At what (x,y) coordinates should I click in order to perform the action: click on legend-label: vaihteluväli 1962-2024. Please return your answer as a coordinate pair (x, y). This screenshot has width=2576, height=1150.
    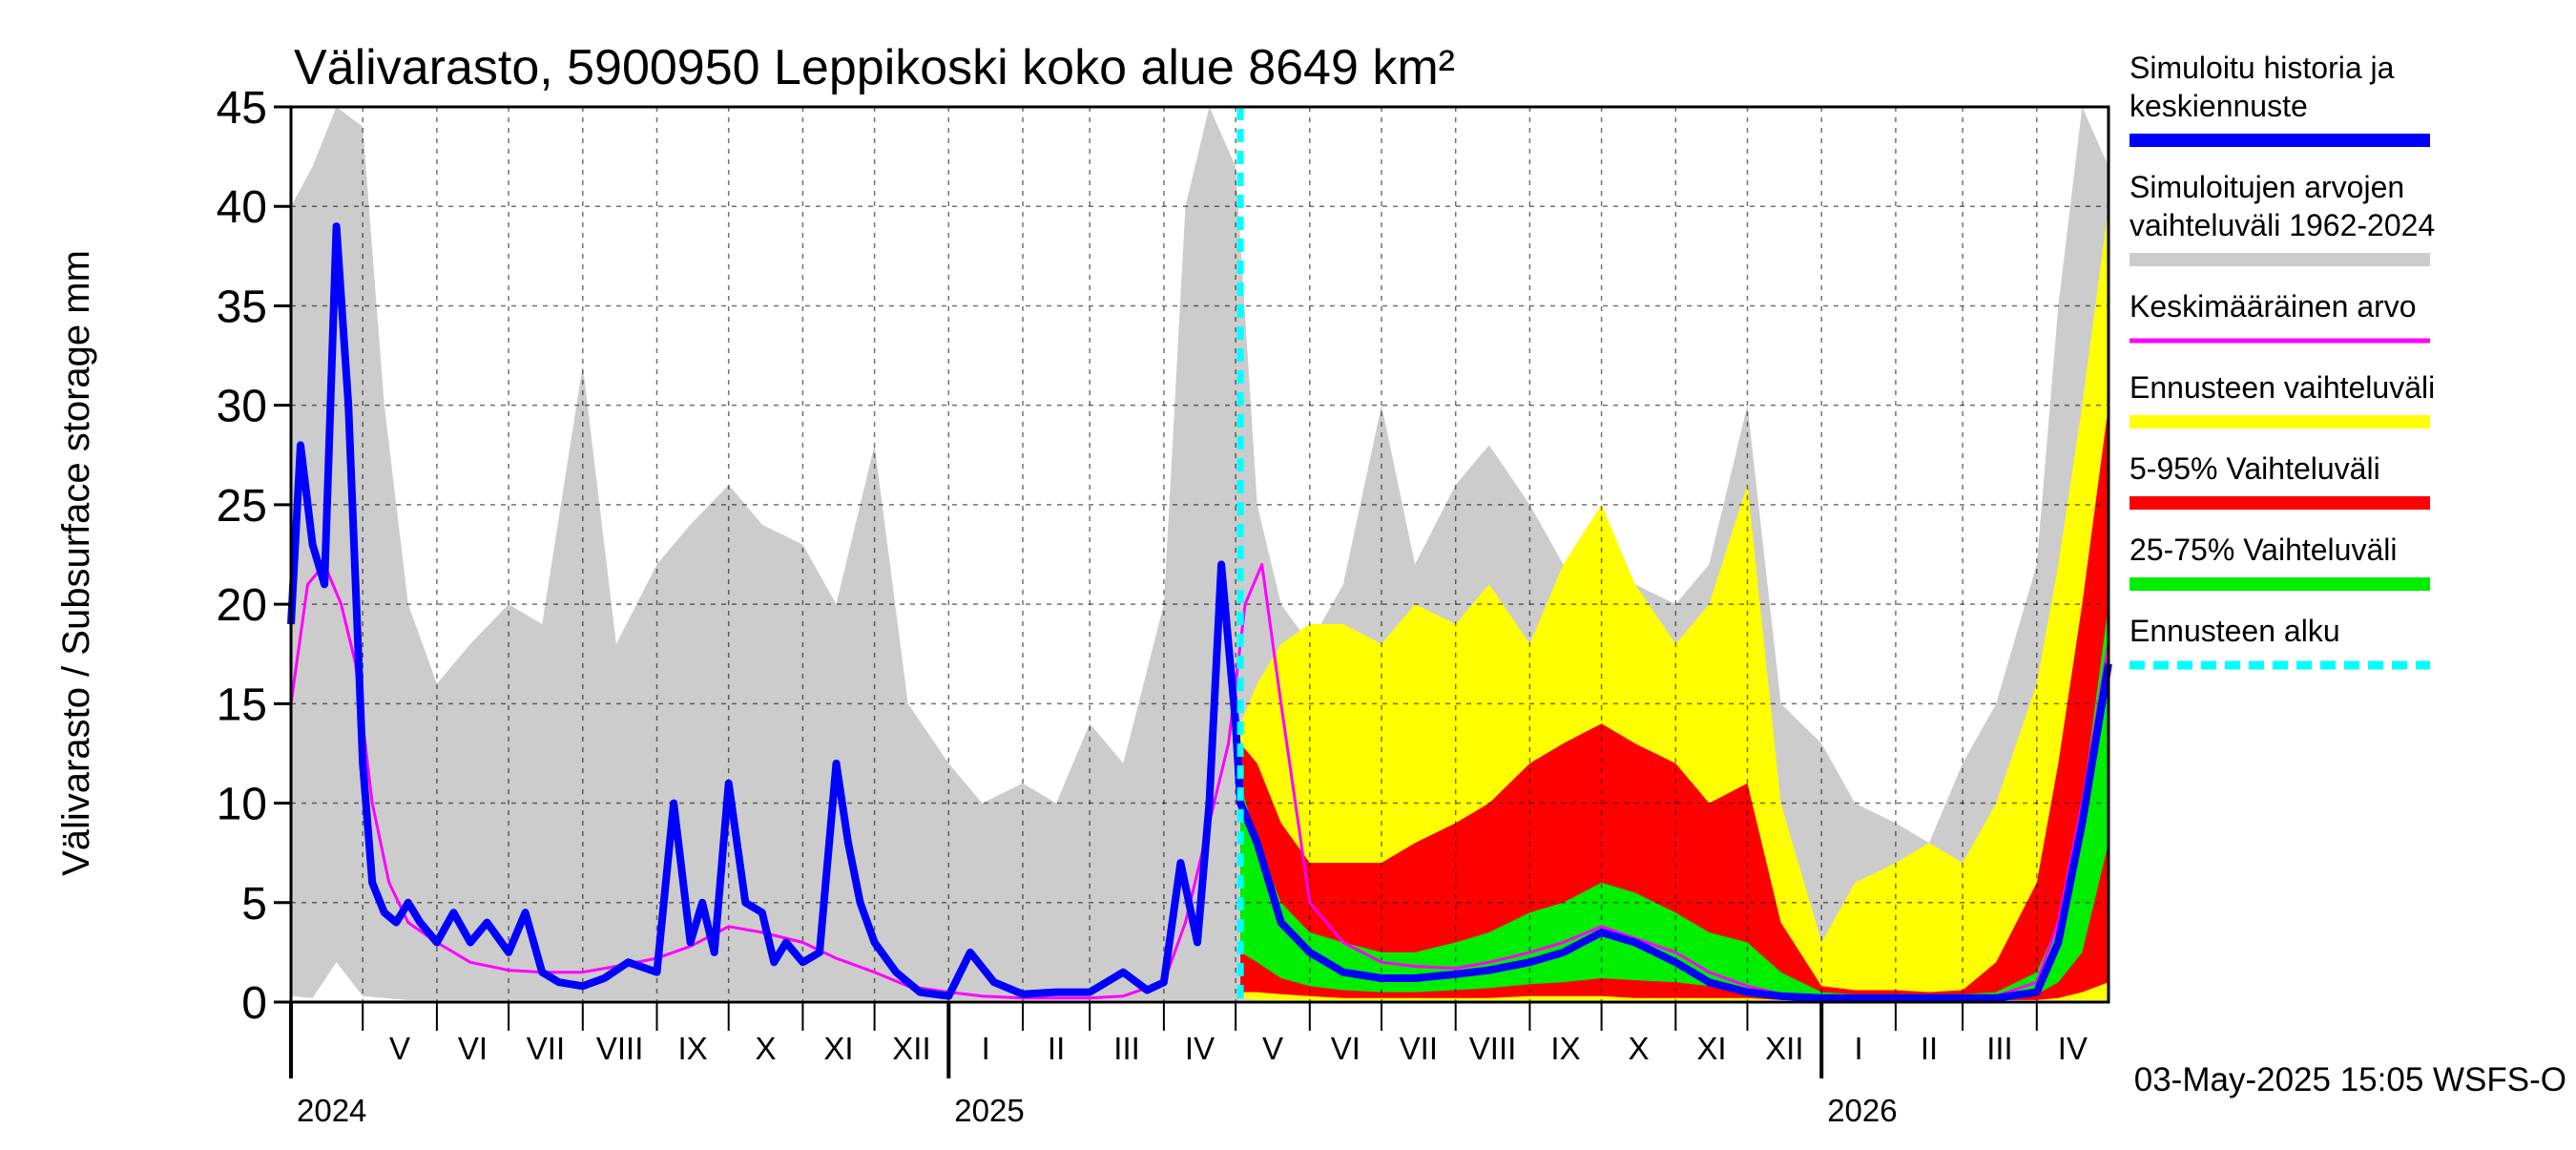
    Looking at the image, I should click on (2282, 225).